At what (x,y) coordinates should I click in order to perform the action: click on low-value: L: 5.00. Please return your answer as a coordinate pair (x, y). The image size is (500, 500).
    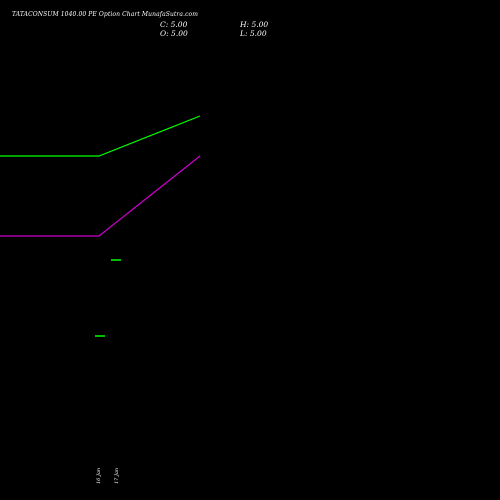
    Looking at the image, I should click on (253, 33).